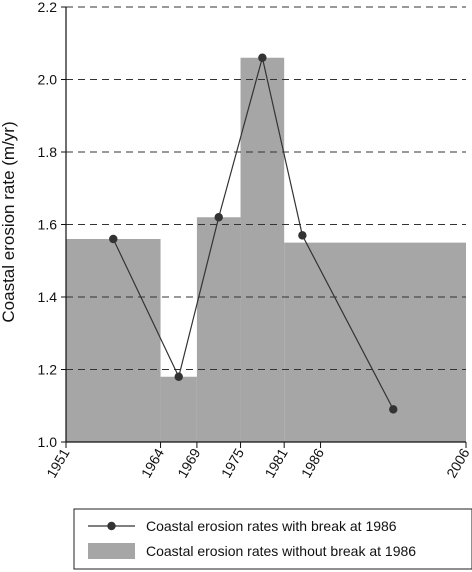 This screenshot has height=572, width=472. Describe the element at coordinates (111, 526) in the screenshot. I see `legend-marker-swatch` at that location.